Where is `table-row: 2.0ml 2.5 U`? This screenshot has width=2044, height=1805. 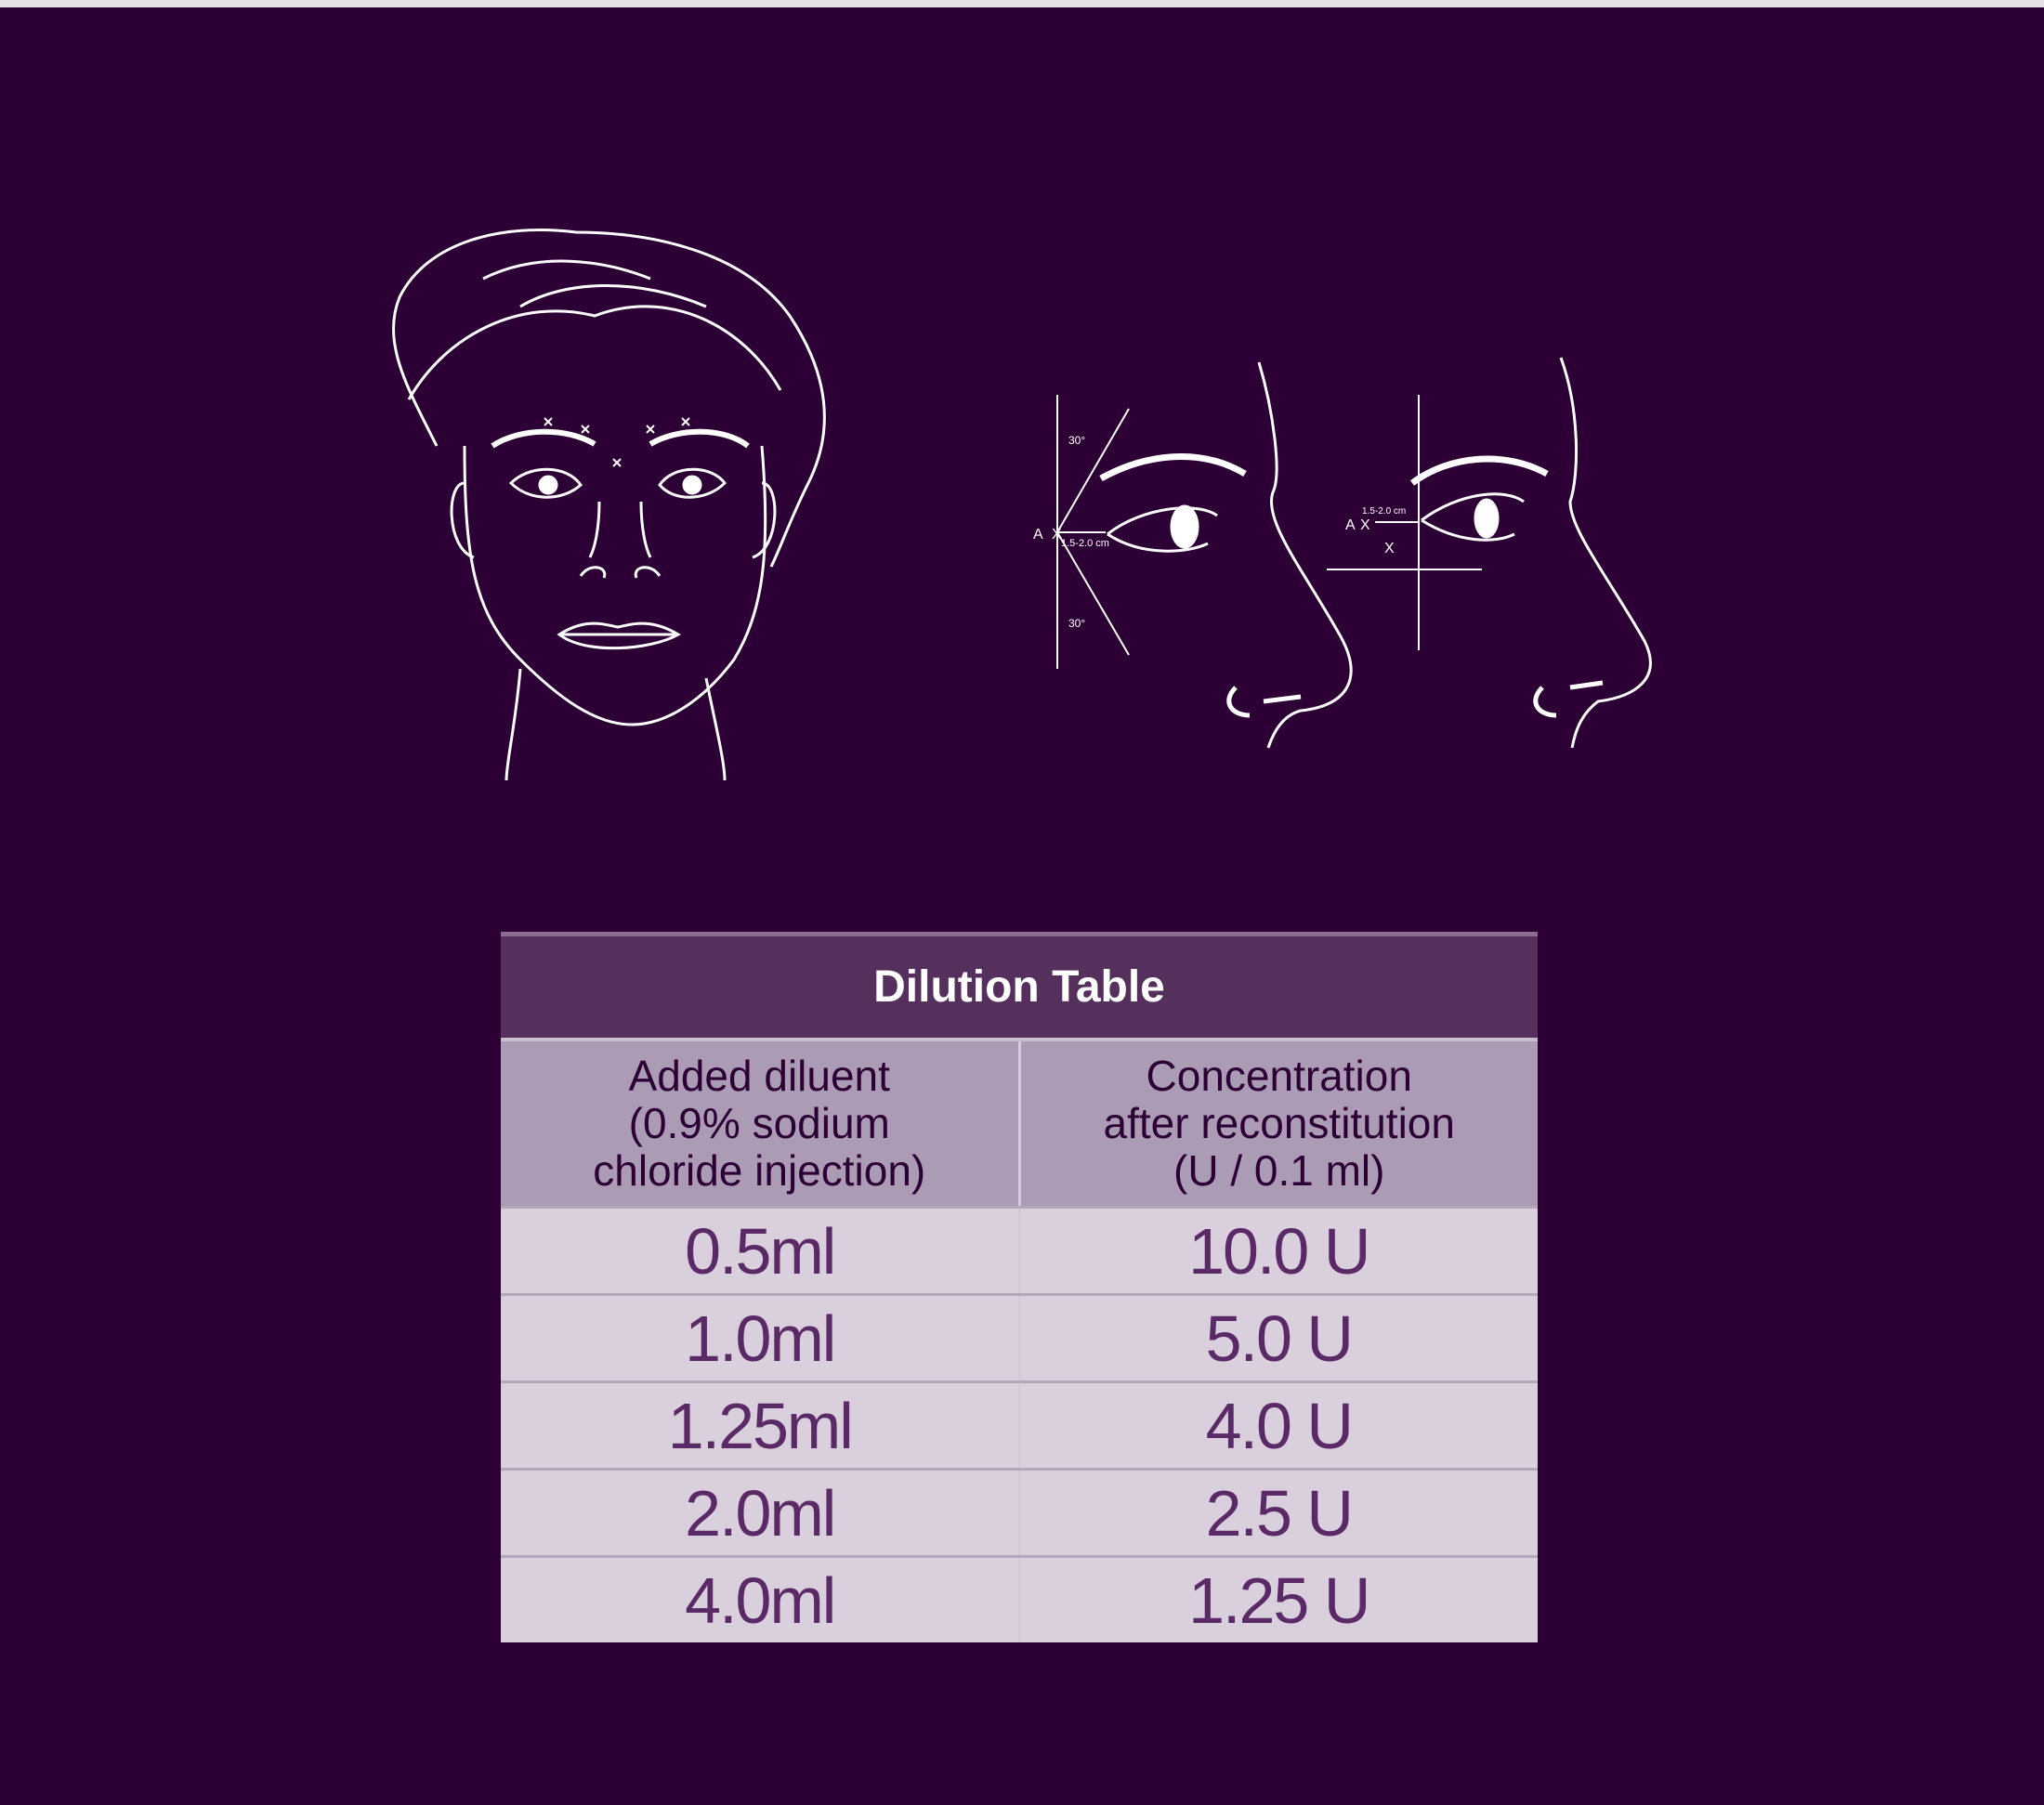
table-row: 2.0ml 2.5 U is located at coordinates (1019, 1511).